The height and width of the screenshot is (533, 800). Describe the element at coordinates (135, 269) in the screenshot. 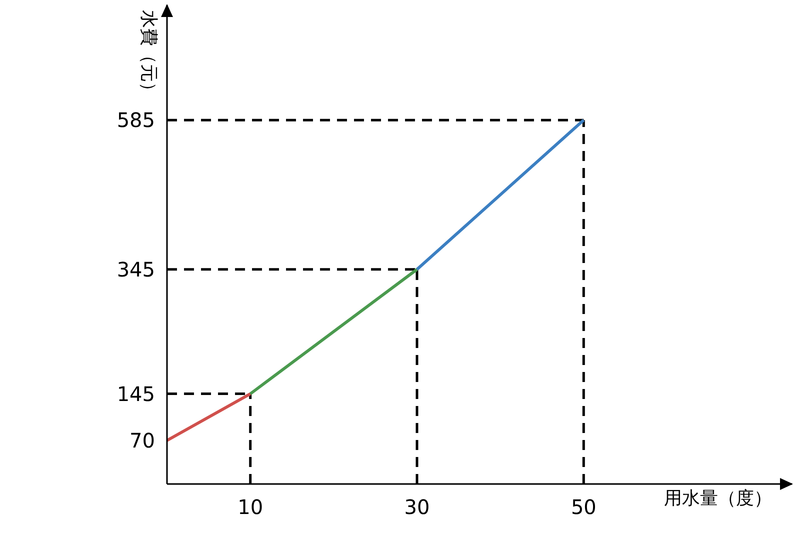

I see `y-tick-label: 345` at that location.